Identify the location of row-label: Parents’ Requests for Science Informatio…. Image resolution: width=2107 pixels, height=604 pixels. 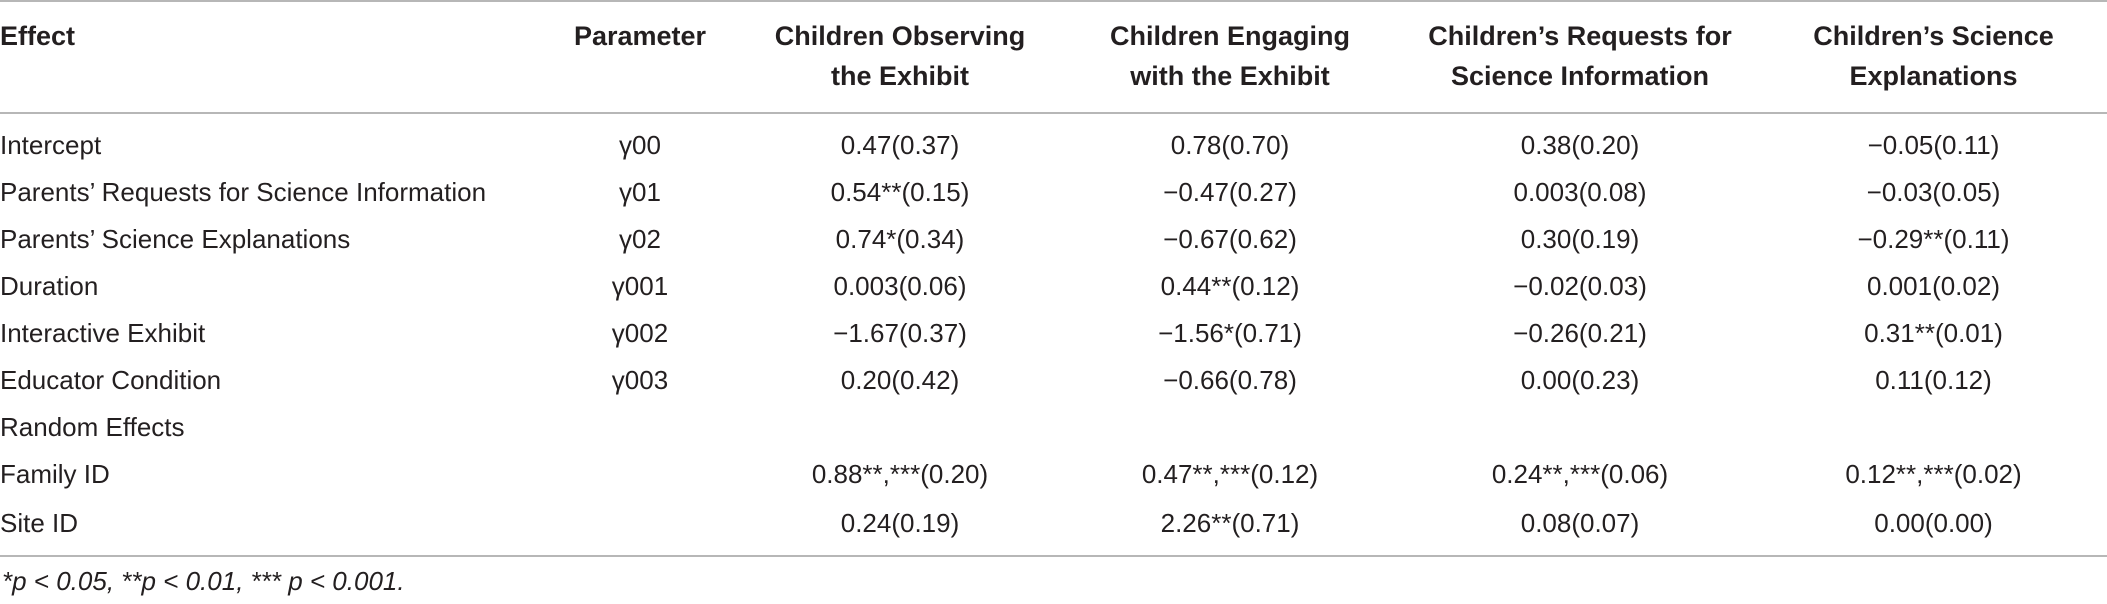
(243, 192).